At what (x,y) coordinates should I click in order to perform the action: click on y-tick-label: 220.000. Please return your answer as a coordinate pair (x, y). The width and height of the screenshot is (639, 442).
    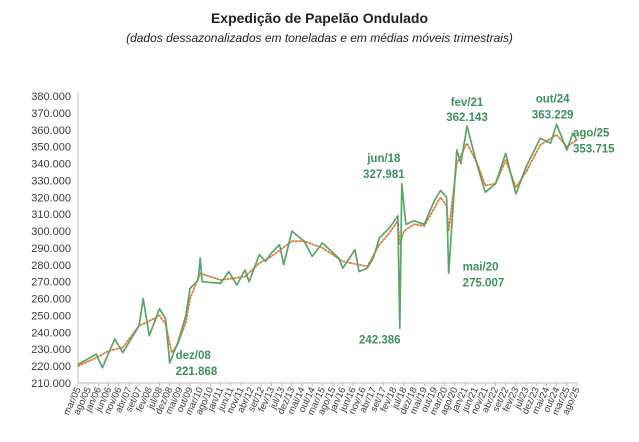
    Looking at the image, I should click on (51, 367).